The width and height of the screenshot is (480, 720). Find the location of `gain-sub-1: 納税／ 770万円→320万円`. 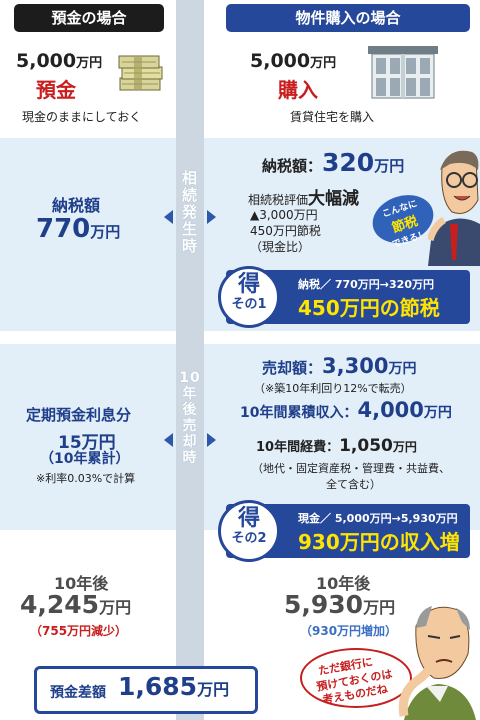

gain-sub-1: 納税／ 770万円→320万円 is located at coordinates (366, 284).